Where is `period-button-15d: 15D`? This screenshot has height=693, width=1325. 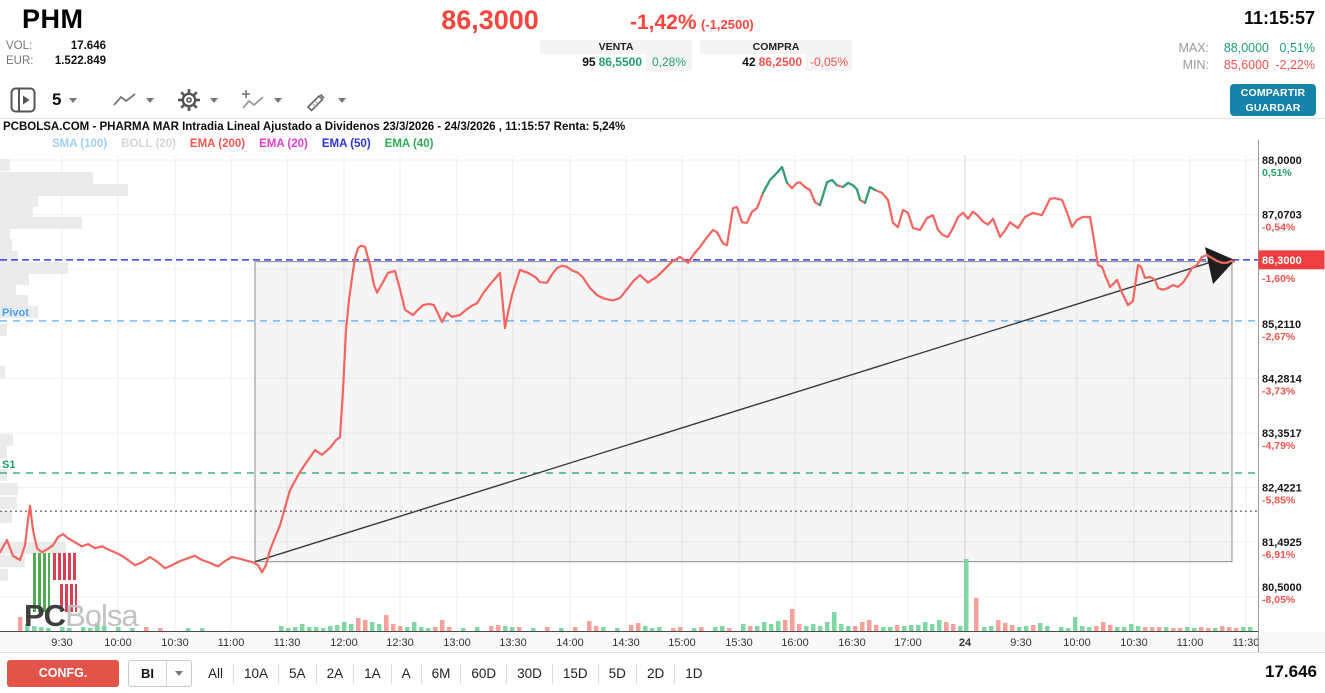 period-button-15d: 15D is located at coordinates (574, 673).